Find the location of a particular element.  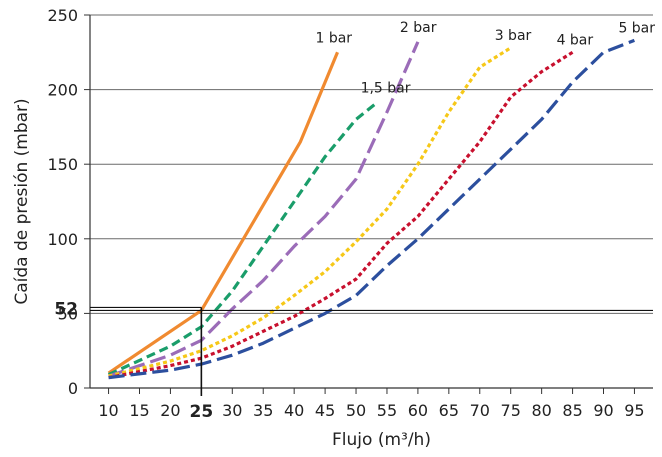

highlight-y-label: 52 is located at coordinates (66, 309).